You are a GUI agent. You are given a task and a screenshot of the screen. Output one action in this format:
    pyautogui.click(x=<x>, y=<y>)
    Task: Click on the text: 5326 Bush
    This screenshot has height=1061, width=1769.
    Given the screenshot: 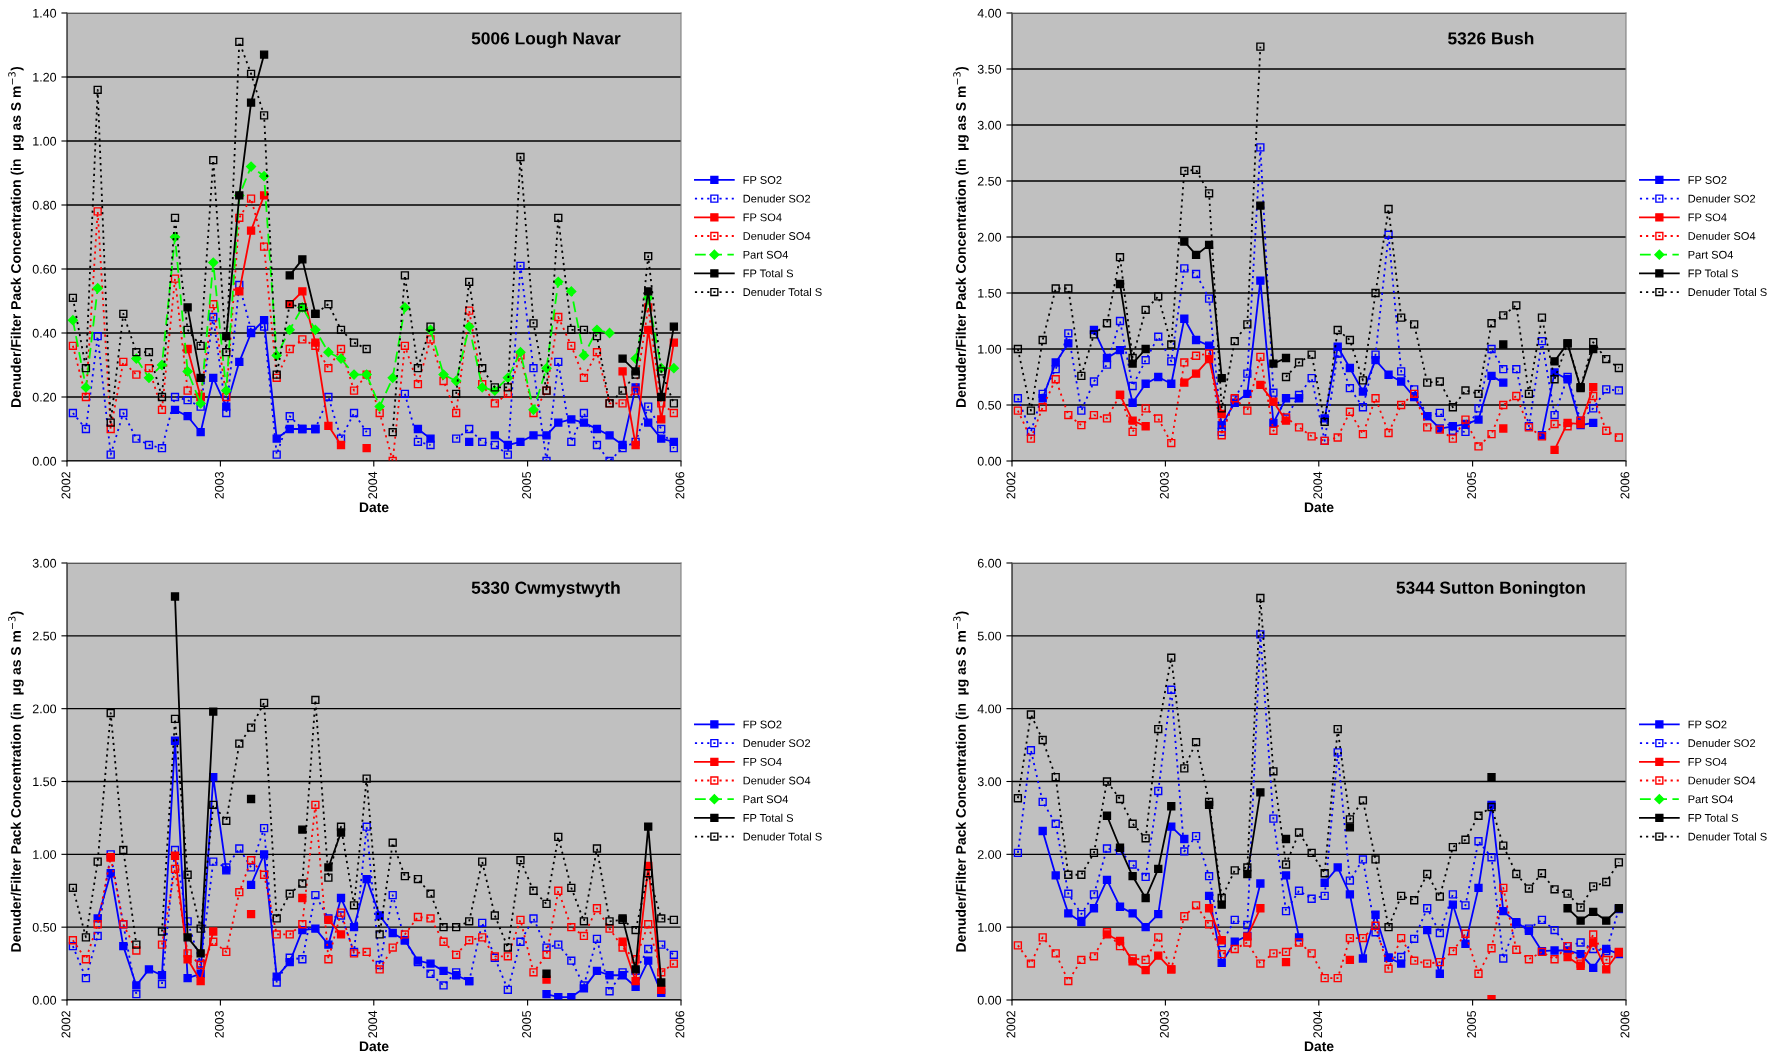 What is the action you would take?
    pyautogui.click(x=1491, y=38)
    